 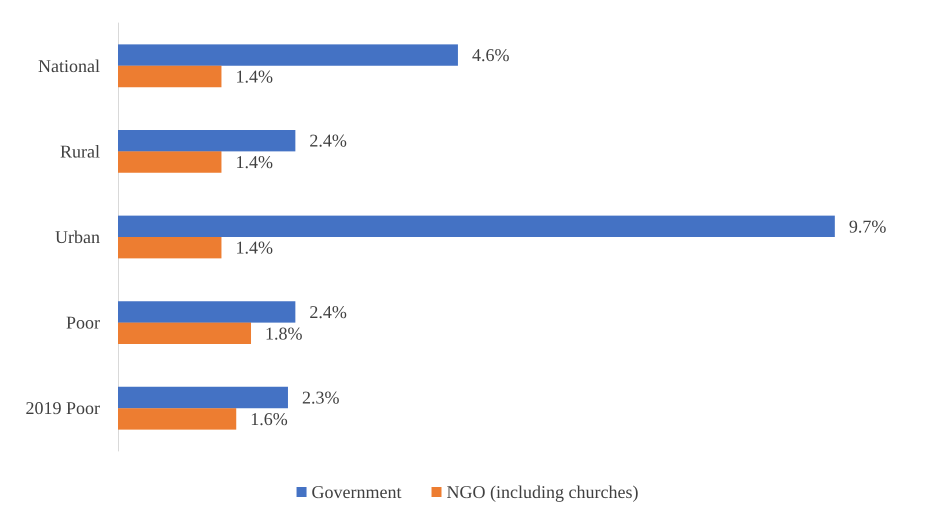 What do you see at coordinates (321, 398) in the screenshot?
I see `data-label: 2.3%` at bounding box center [321, 398].